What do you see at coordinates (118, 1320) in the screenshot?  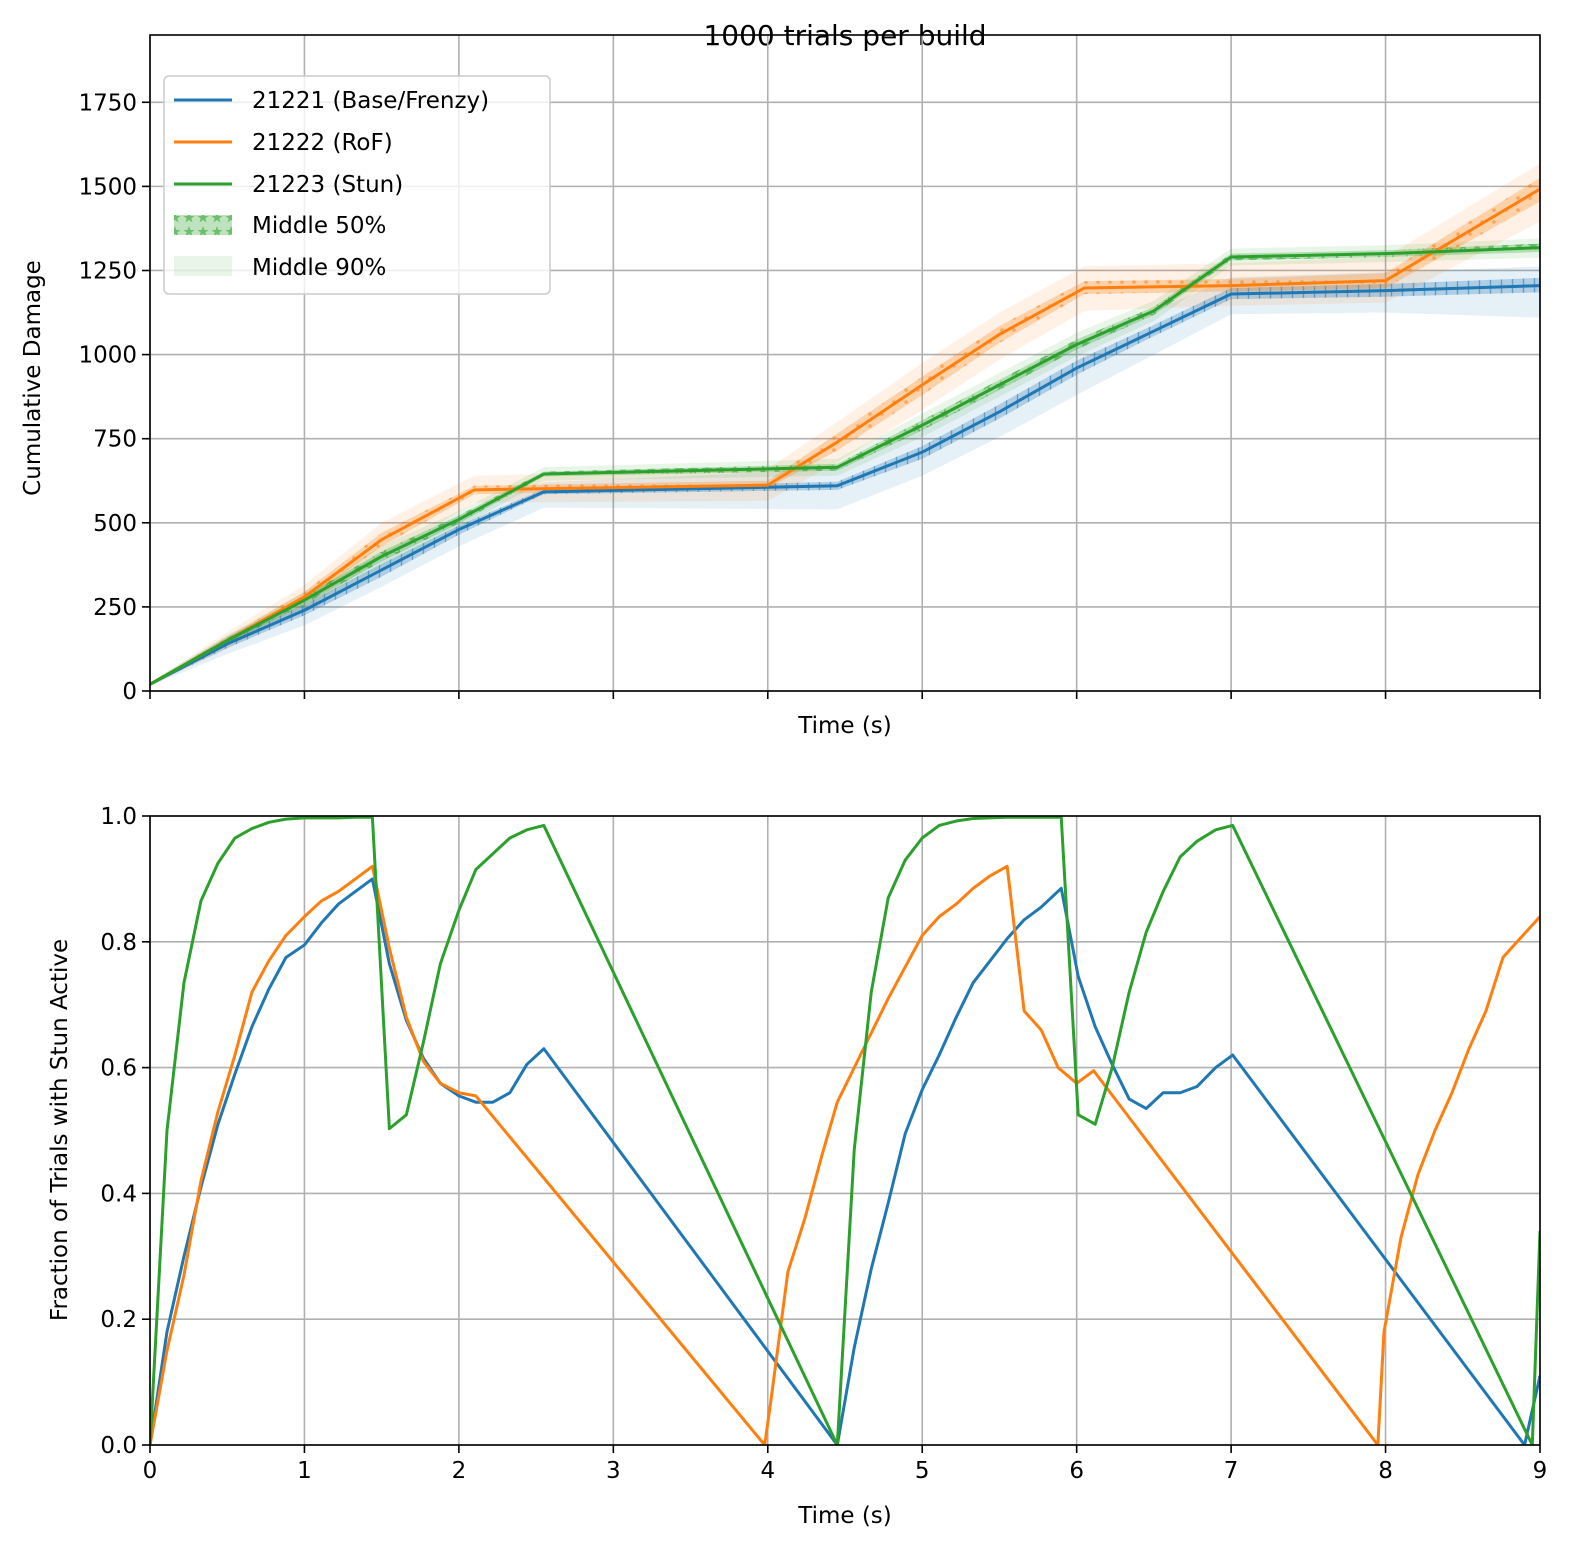 I see `y-tick-label: 0.2` at bounding box center [118, 1320].